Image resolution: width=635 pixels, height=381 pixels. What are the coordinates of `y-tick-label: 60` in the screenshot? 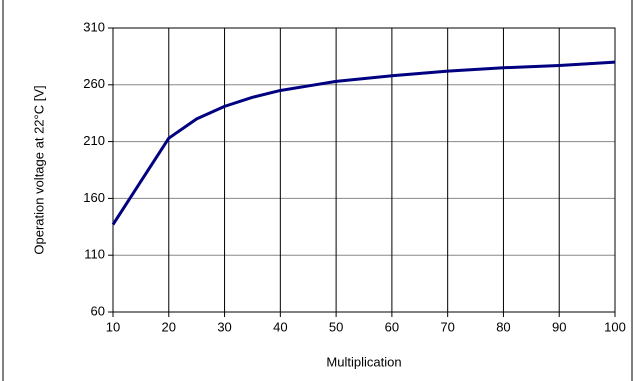 It's located at (98, 310).